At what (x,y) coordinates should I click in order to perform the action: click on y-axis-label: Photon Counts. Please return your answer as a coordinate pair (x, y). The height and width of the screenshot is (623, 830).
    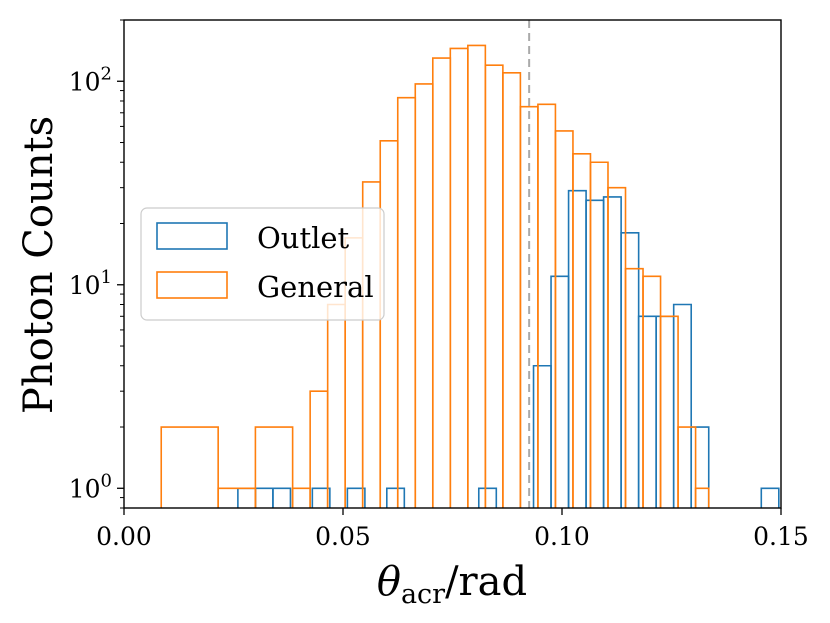
    Looking at the image, I should click on (39, 265).